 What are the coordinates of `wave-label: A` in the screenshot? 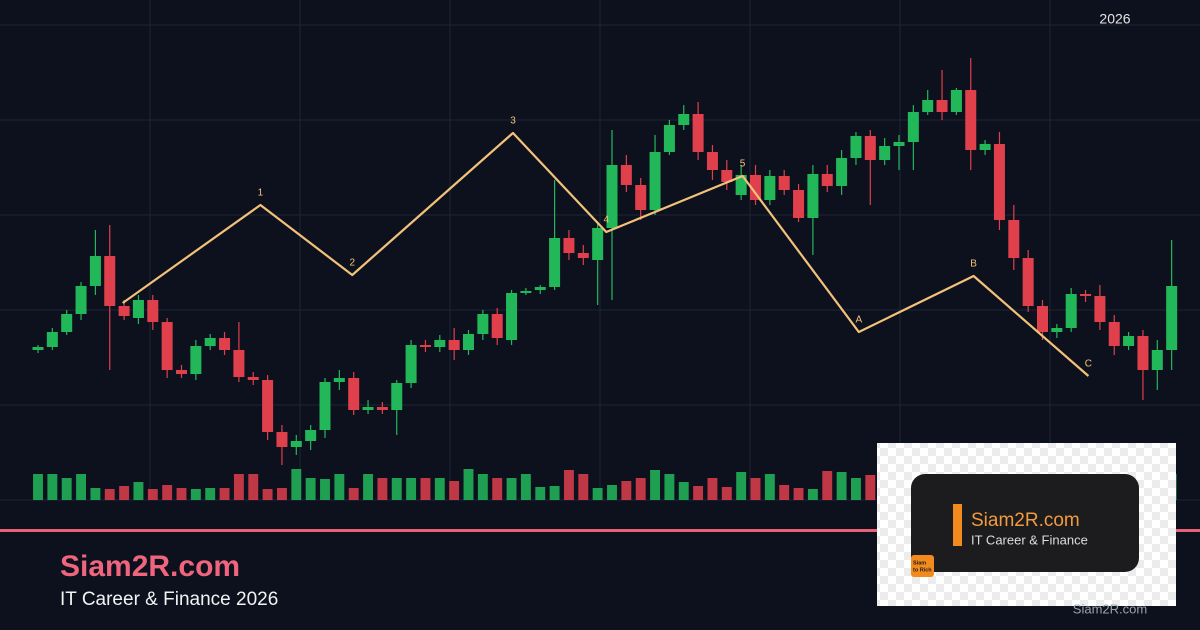 It's located at (858, 320).